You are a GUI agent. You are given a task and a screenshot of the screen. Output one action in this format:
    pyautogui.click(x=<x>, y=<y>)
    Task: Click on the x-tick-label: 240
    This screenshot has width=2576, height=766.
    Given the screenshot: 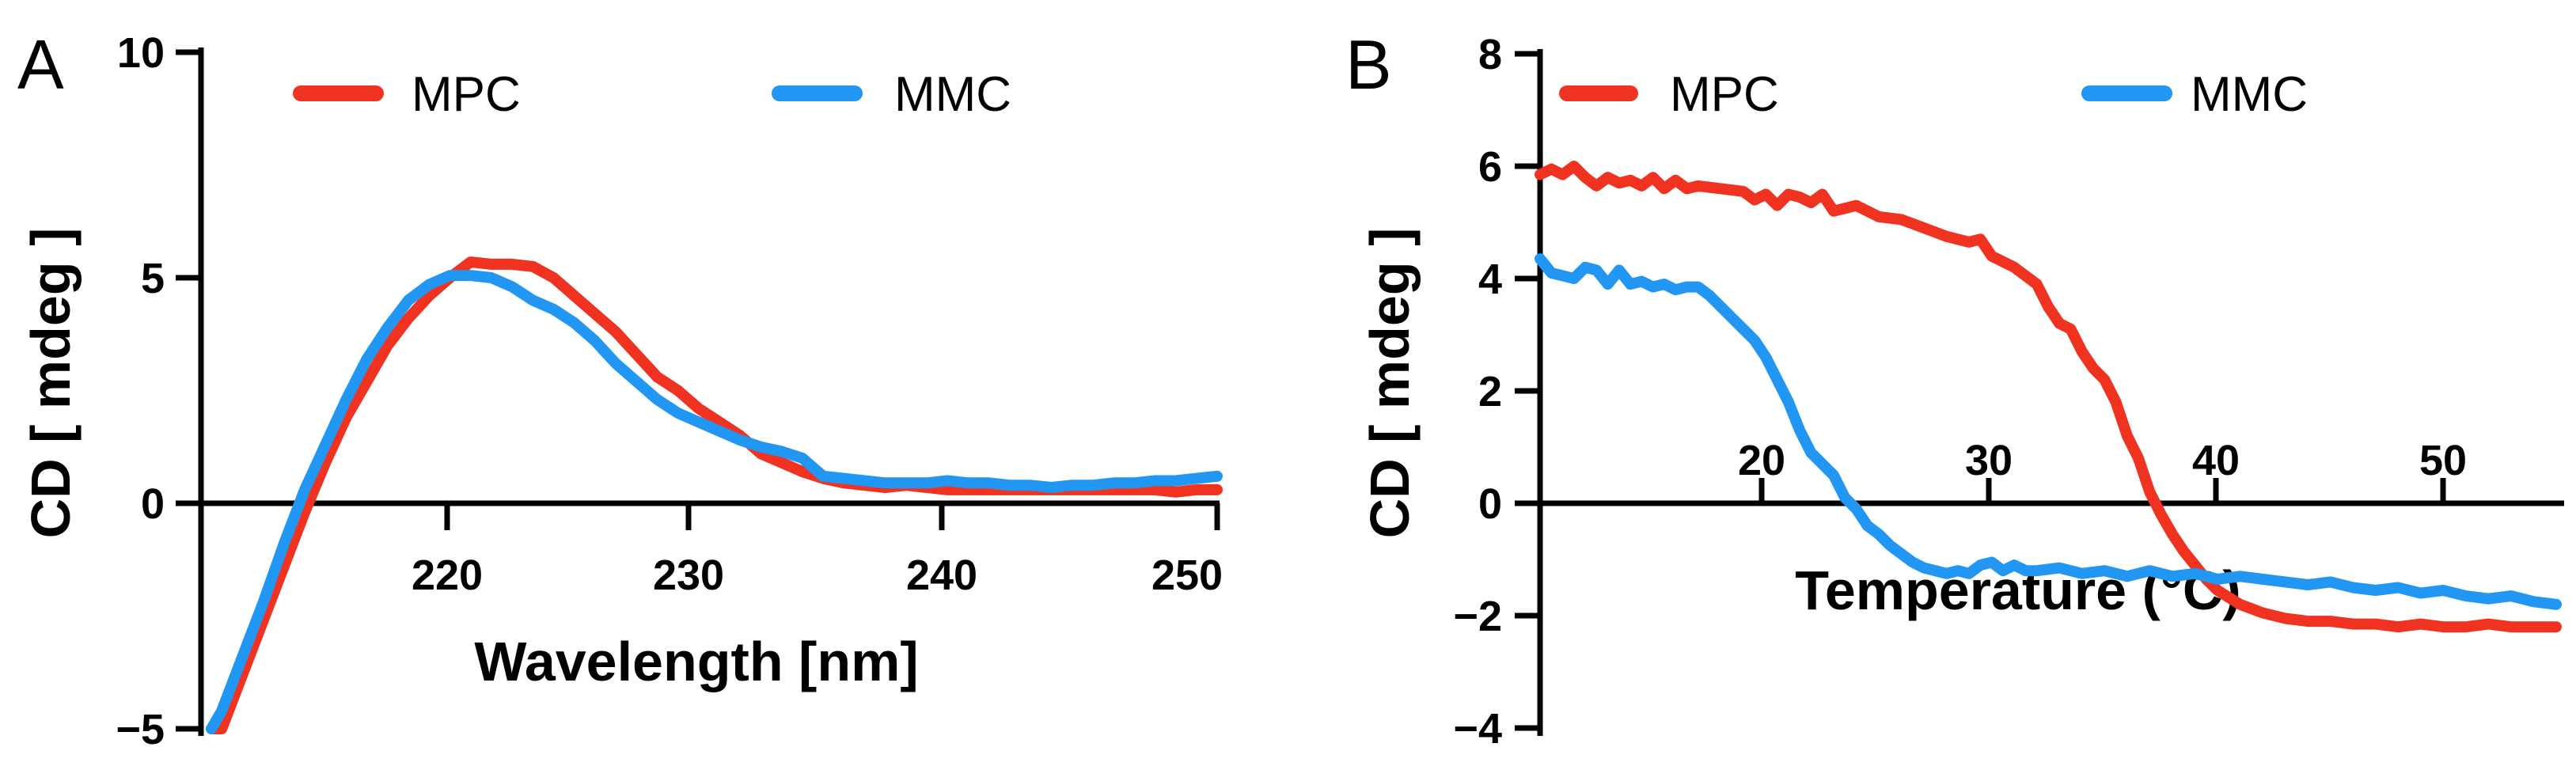 What is the action you would take?
    pyautogui.click(x=941, y=575)
    